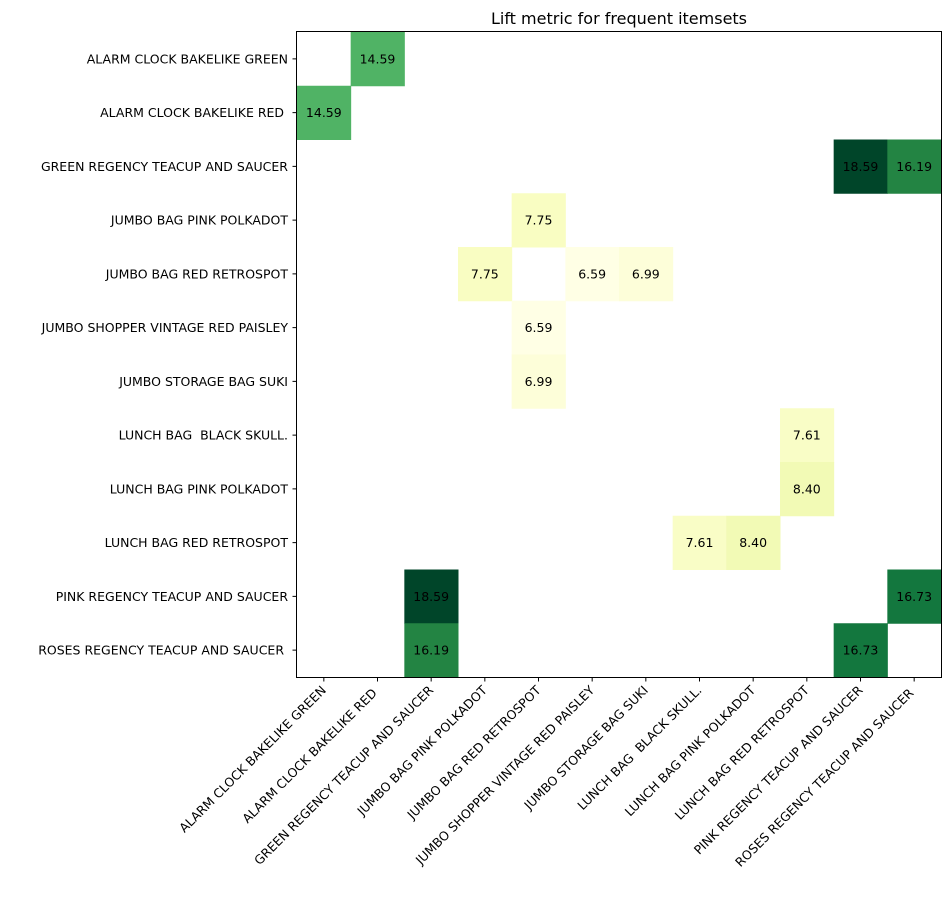 The height and width of the screenshot is (903, 952). Describe the element at coordinates (187, 58) in the screenshot. I see `y-tick-label: ALARM CLOCK BAKELIKE GREEN` at that location.